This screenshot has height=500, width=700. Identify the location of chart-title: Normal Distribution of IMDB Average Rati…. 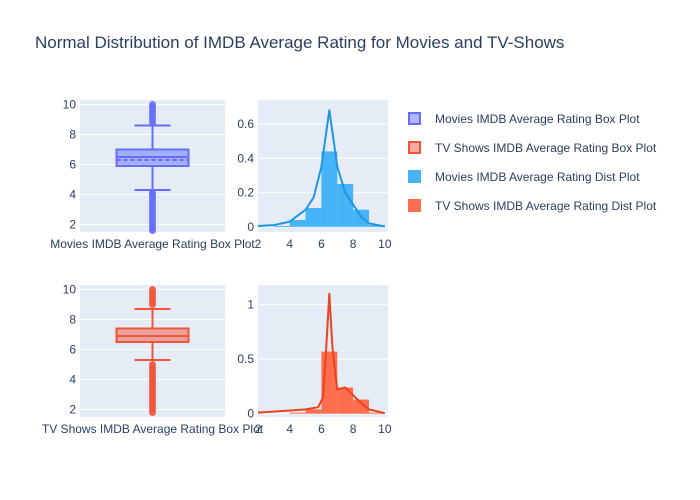
(300, 42).